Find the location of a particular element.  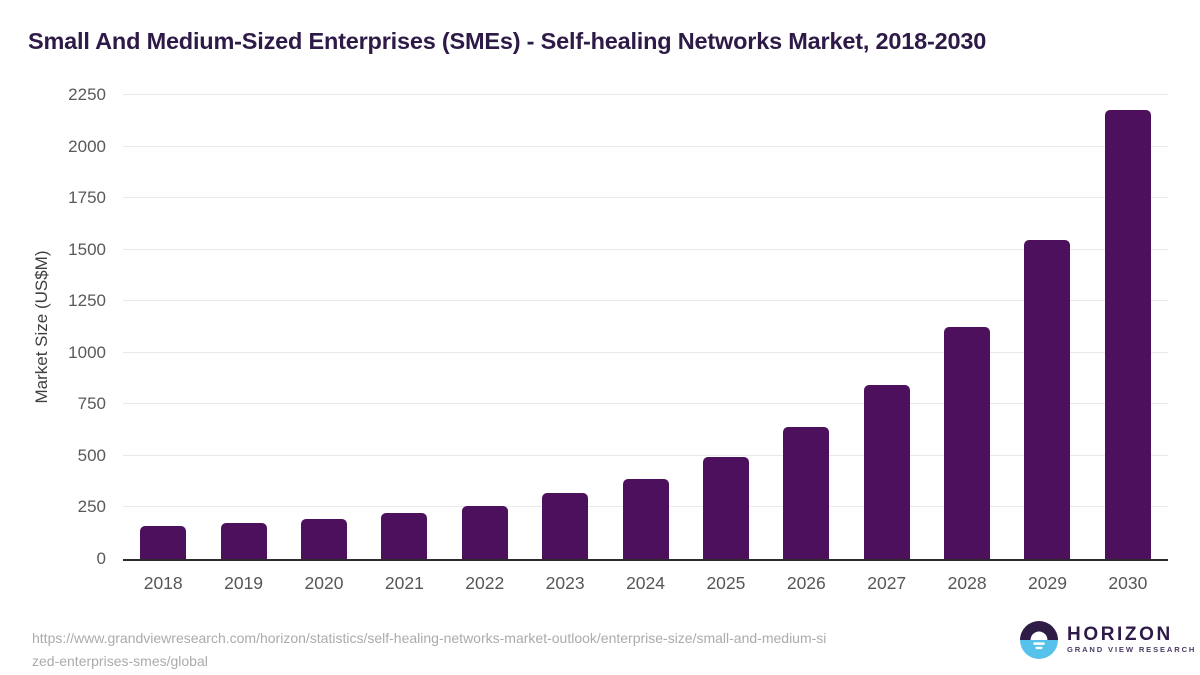

bar-2025 is located at coordinates (725, 508).